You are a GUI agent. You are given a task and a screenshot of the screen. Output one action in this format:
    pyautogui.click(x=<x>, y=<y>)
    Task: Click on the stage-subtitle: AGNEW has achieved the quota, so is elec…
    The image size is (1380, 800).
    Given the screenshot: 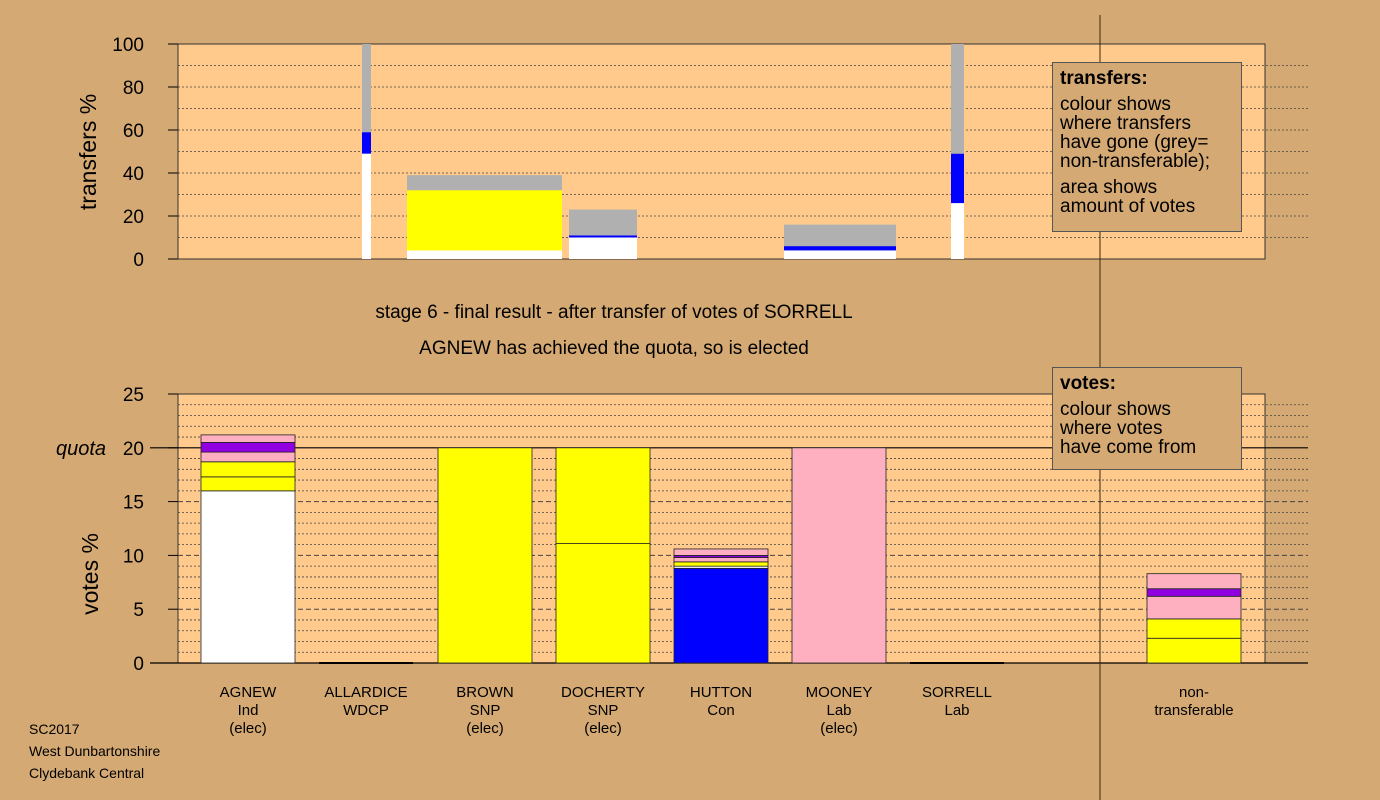 What is the action you would take?
    pyautogui.click(x=614, y=348)
    